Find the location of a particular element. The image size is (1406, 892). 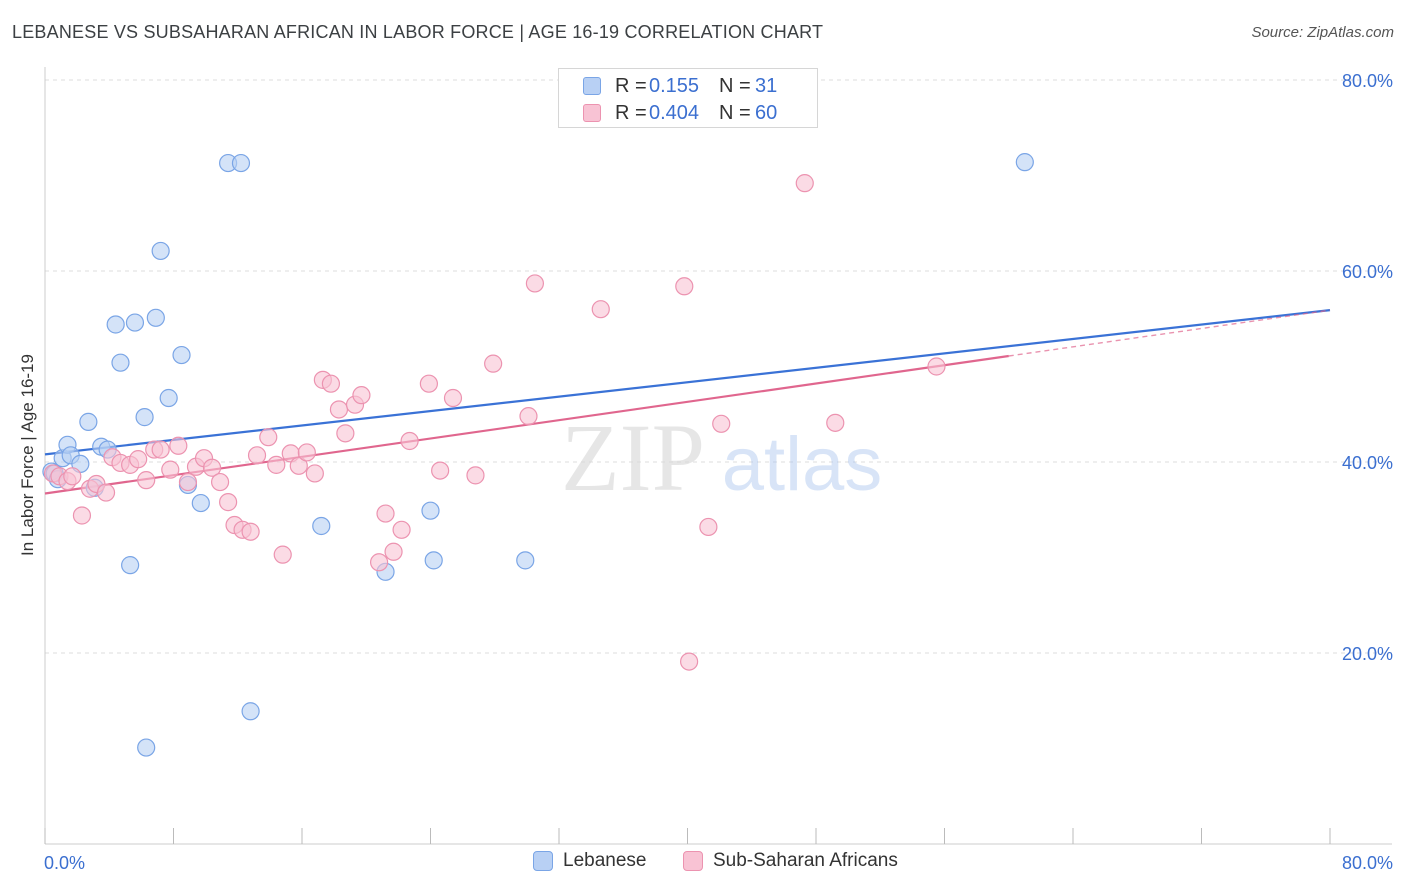

subsaharan-swatch-icon is located at coordinates (592, 113).